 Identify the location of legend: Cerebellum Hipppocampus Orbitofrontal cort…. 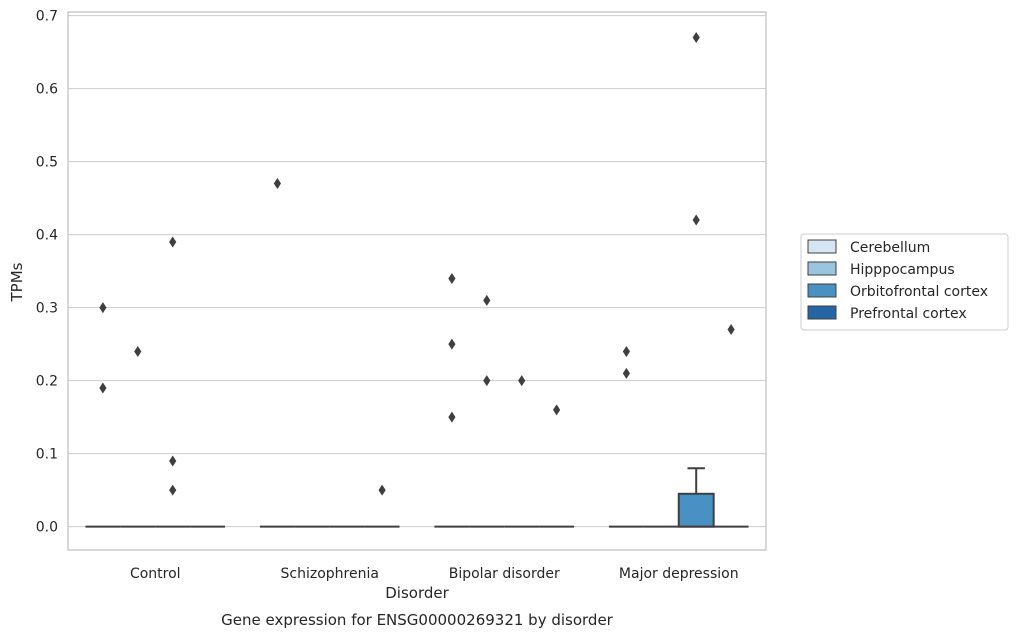
(904, 282).